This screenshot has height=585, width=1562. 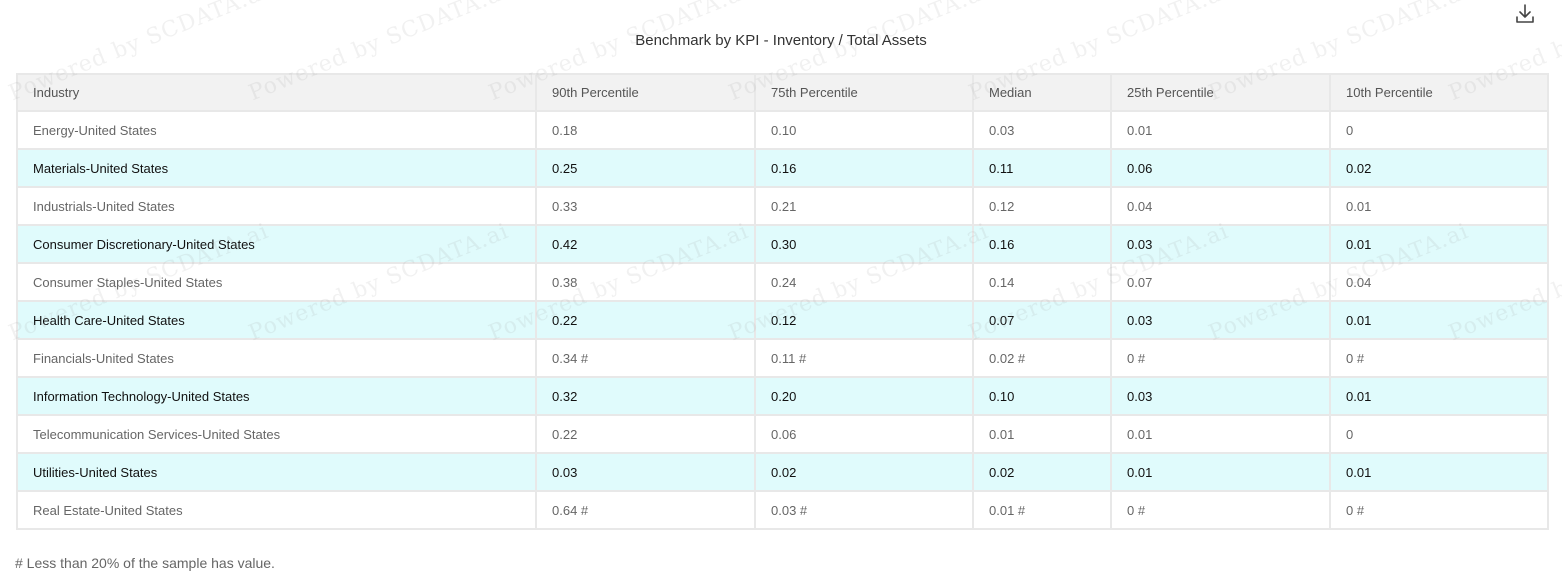 I want to click on industry-cell: Consumer Discretionary-United States, so click(x=276, y=244).